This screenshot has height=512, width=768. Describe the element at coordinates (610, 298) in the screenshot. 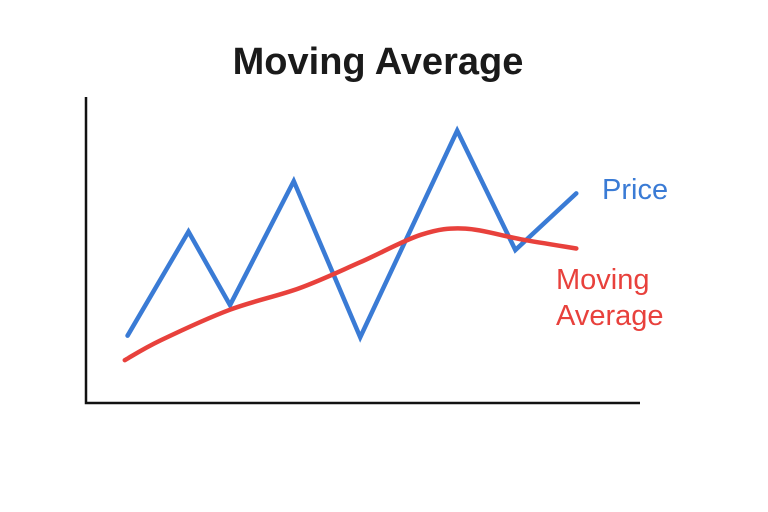

I see `series-label: Moving Average` at that location.